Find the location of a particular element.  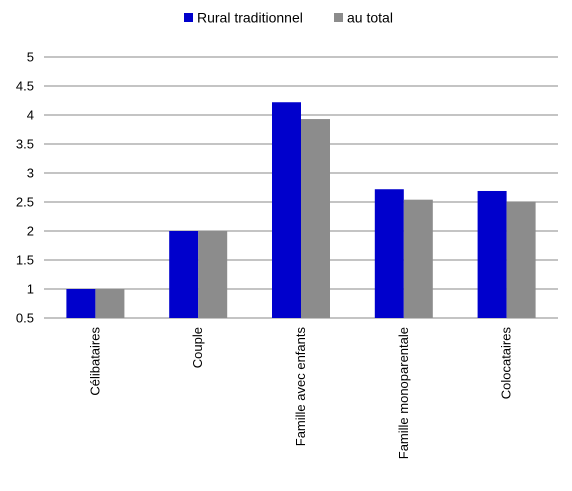

legend-label: Rural traditionnel is located at coordinates (250, 18).